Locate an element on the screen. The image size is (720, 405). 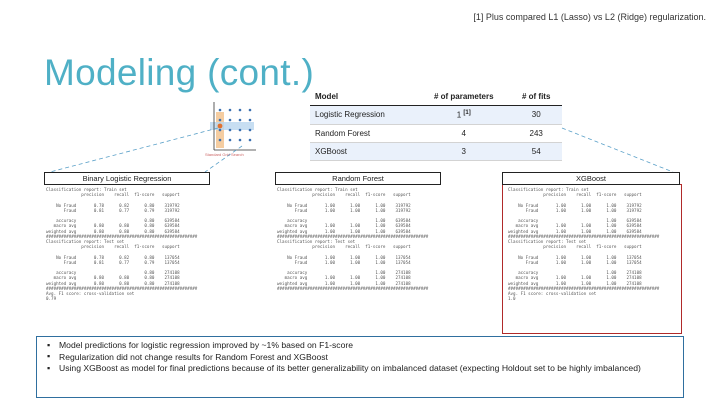
fits-cell: 30 is located at coordinates (536, 115).